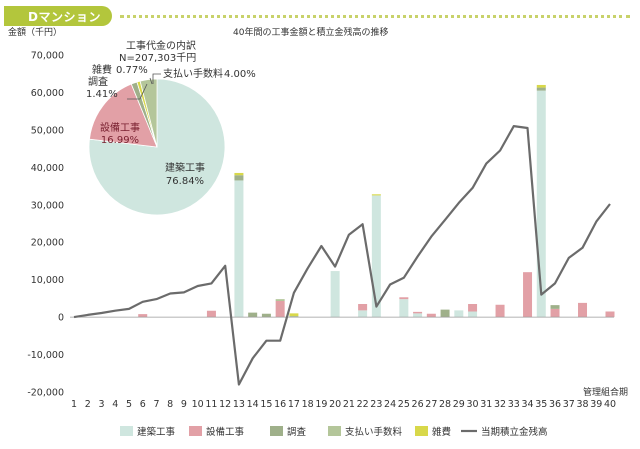  Describe the element at coordinates (157, 58) in the screenshot. I see `pie-total: N=207,303千円` at that location.